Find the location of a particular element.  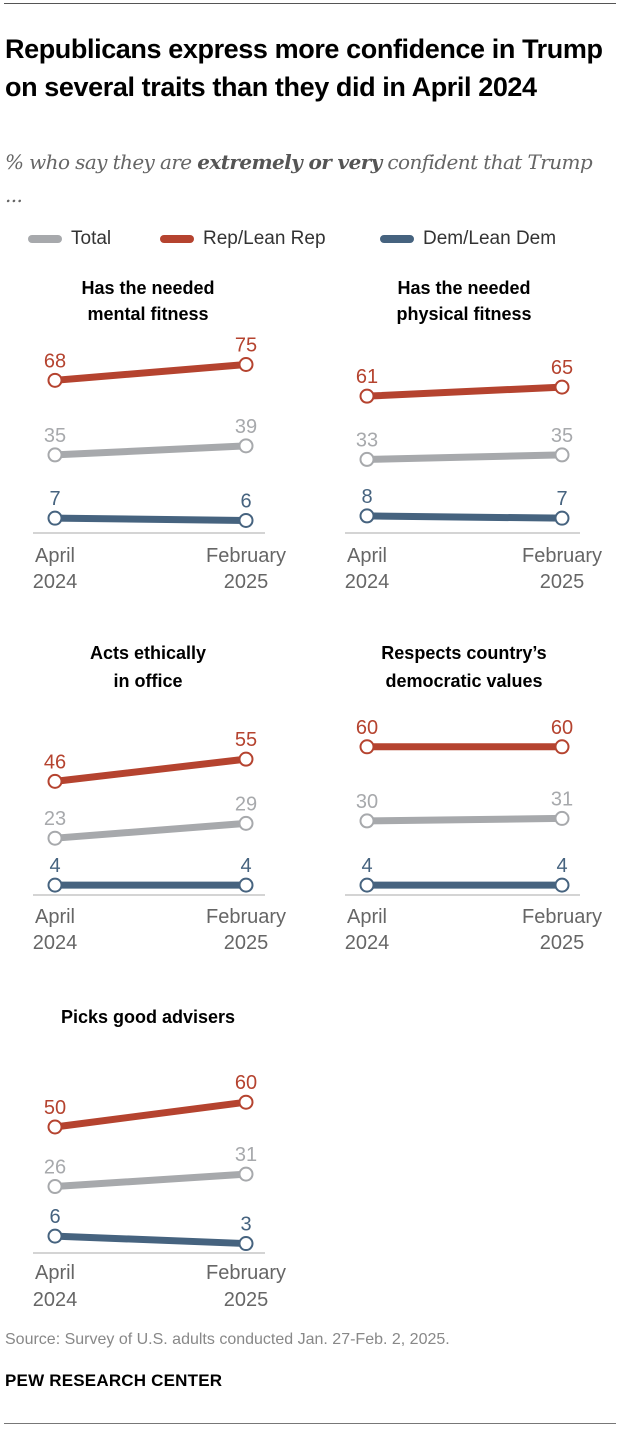

legend-label: Rep/Lean Rep is located at coordinates (264, 238).